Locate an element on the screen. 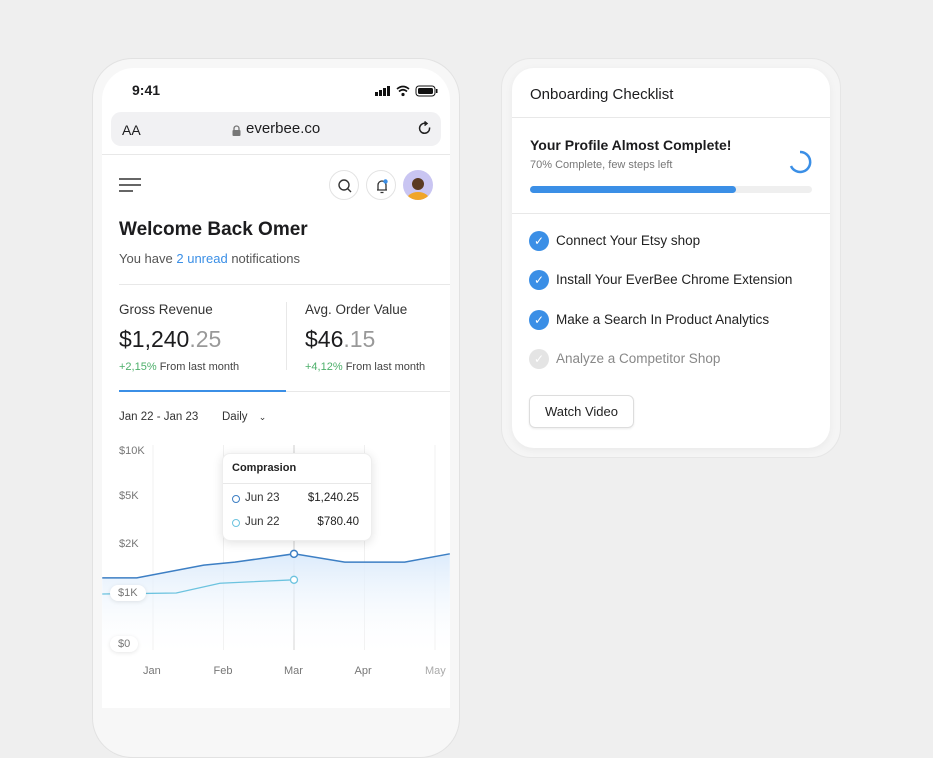  stat-label: Avg. Order Value is located at coordinates (356, 309).